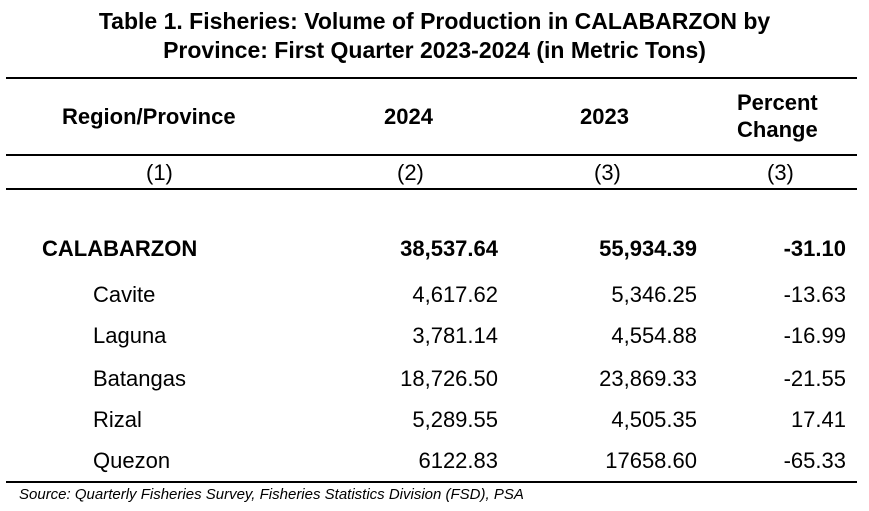  I want to click on row-value-2024: 6122.83, so click(458, 460).